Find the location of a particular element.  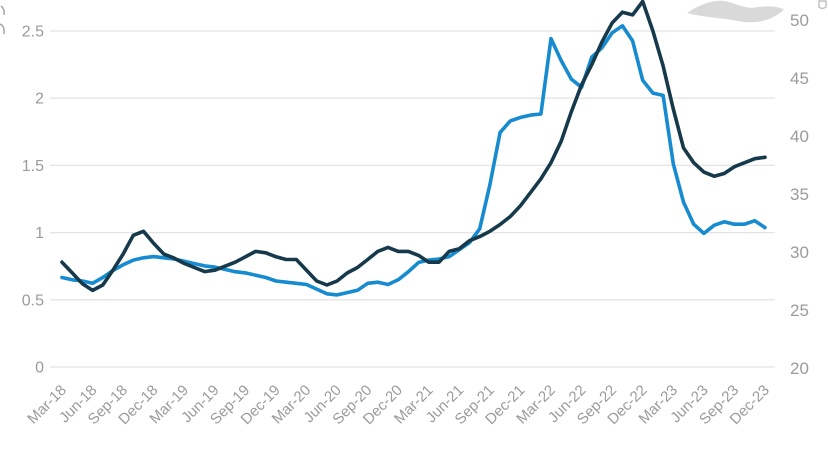

cropped-corner-fragment is located at coordinates (822, 5).